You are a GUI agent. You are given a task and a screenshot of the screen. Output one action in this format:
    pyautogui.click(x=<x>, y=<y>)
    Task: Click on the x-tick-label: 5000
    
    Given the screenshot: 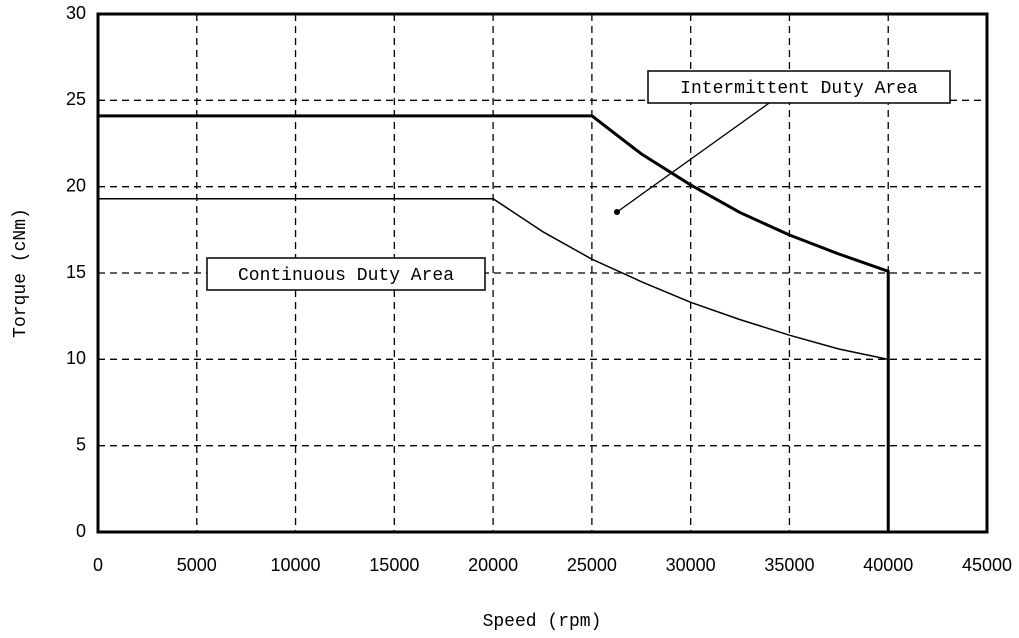 What is the action you would take?
    pyautogui.click(x=197, y=565)
    